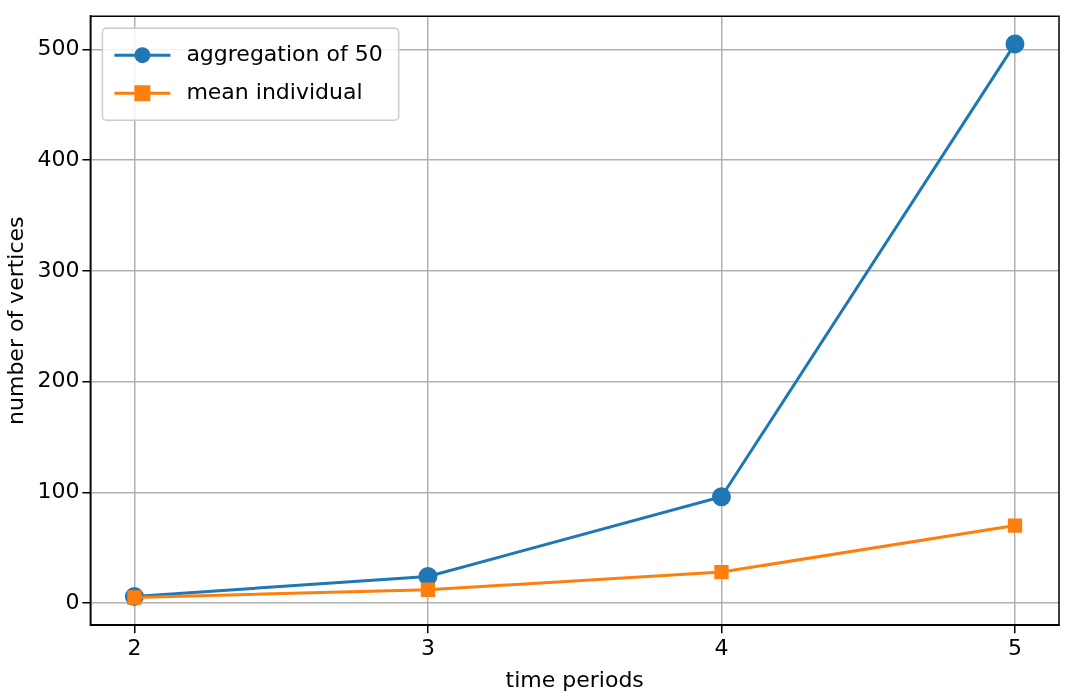  Describe the element at coordinates (721, 648) in the screenshot. I see `x-tick-label: 4` at that location.